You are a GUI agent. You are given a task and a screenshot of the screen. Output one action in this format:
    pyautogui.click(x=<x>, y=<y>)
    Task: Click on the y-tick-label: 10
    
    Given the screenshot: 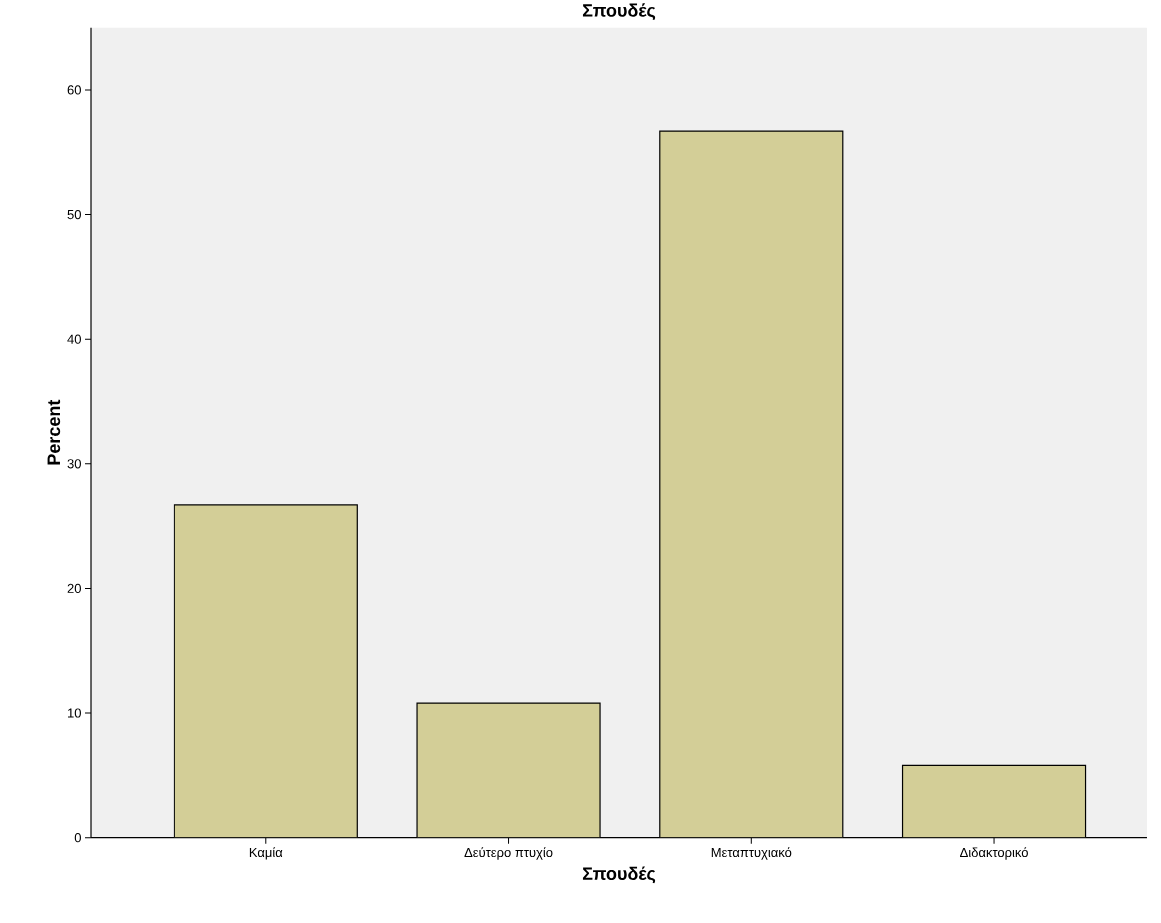 What is the action you would take?
    pyautogui.click(x=74, y=713)
    